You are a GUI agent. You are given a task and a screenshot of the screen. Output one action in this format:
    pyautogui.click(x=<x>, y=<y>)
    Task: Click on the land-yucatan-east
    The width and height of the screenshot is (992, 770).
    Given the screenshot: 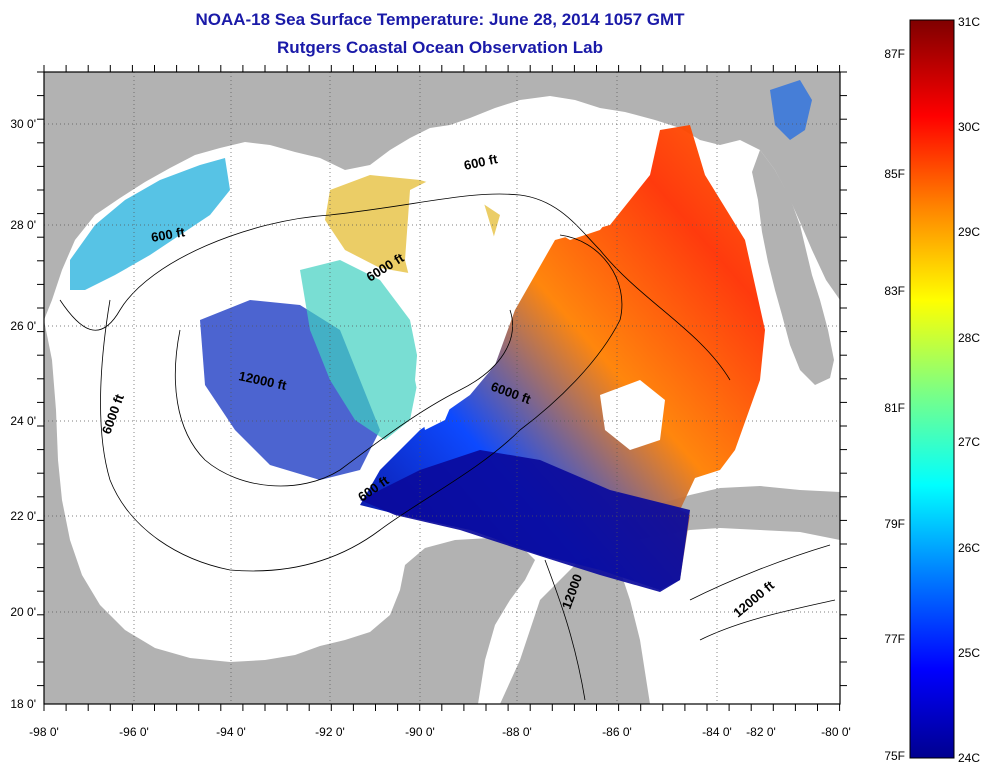 What is the action you would take?
    pyautogui.click(x=575, y=629)
    